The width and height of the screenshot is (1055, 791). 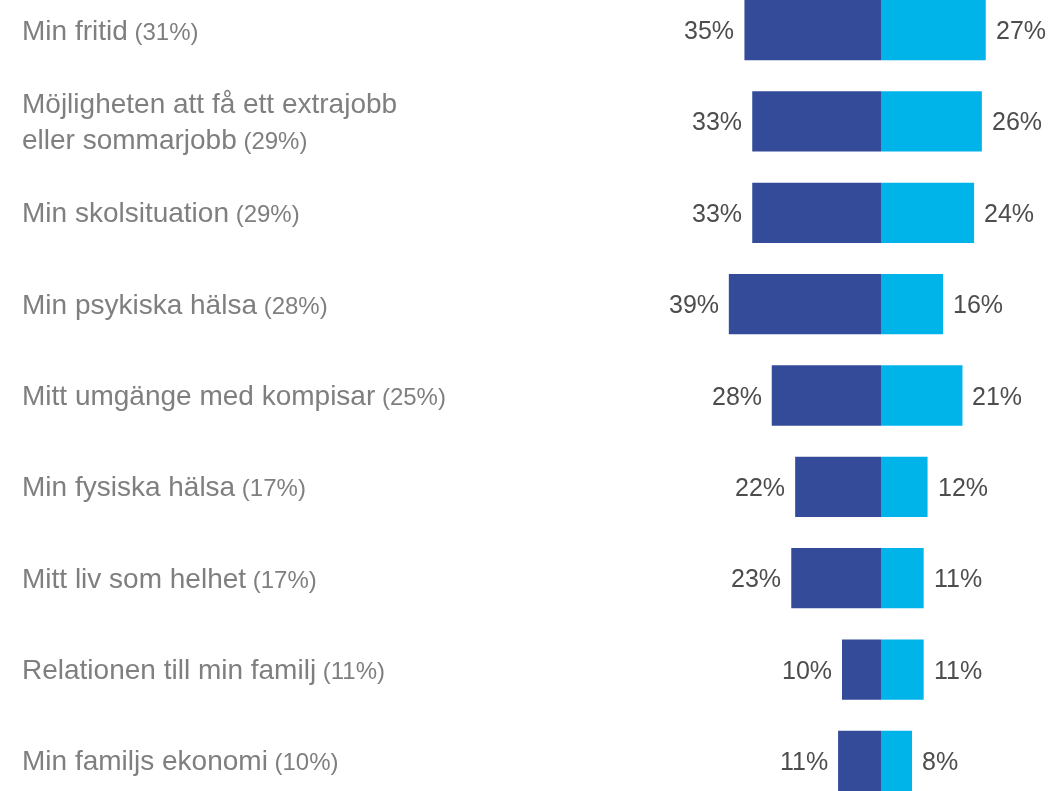 What do you see at coordinates (756, 578) in the screenshot?
I see `data-label: 23%` at bounding box center [756, 578].